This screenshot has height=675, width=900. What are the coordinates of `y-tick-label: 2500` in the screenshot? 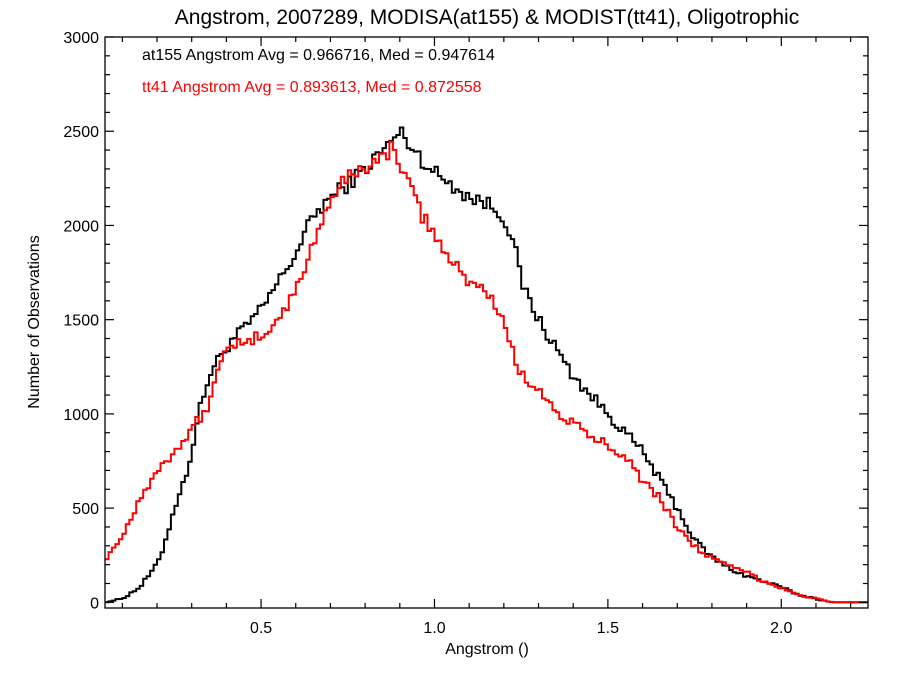 It's located at (81, 132).